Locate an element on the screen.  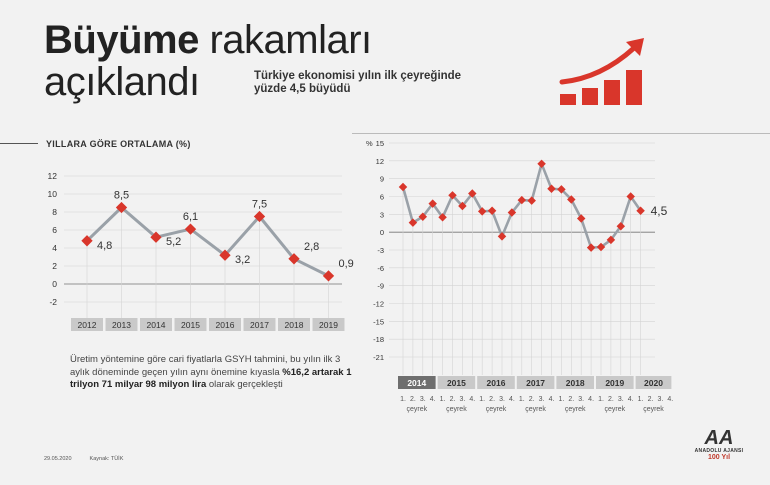
y-axis-unit: % is located at coordinates (369, 143).